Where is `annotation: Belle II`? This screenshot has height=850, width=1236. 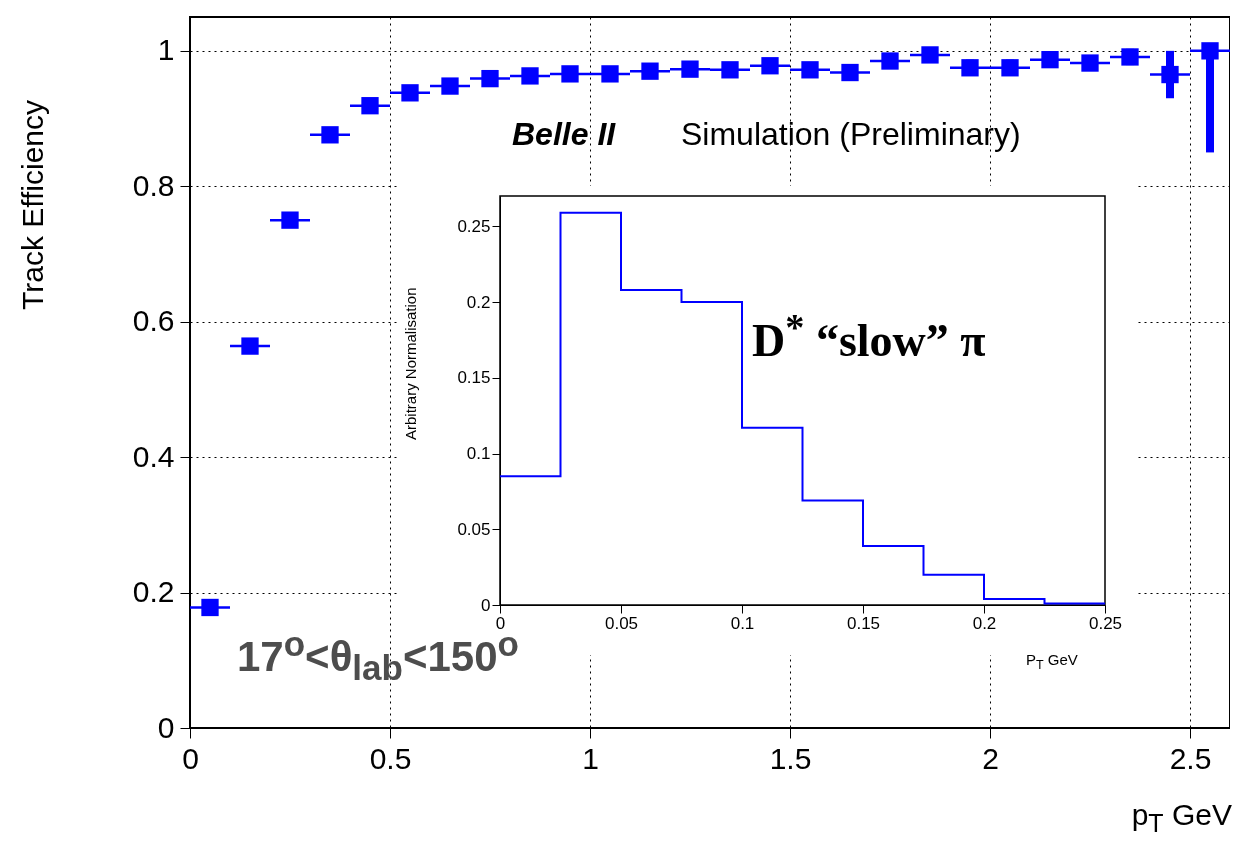 annotation: Belle II is located at coordinates (564, 134).